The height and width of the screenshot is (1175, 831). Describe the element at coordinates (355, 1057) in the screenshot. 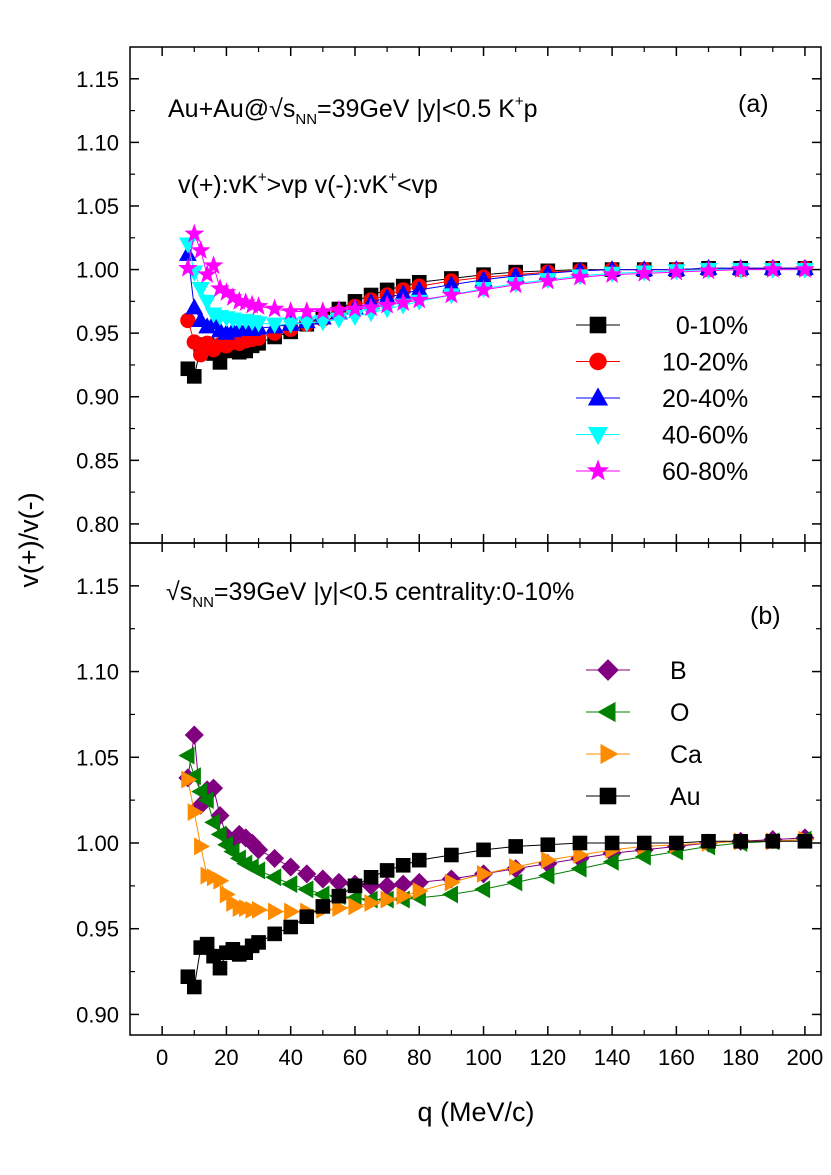

I see `x-tick-label: 60` at that location.